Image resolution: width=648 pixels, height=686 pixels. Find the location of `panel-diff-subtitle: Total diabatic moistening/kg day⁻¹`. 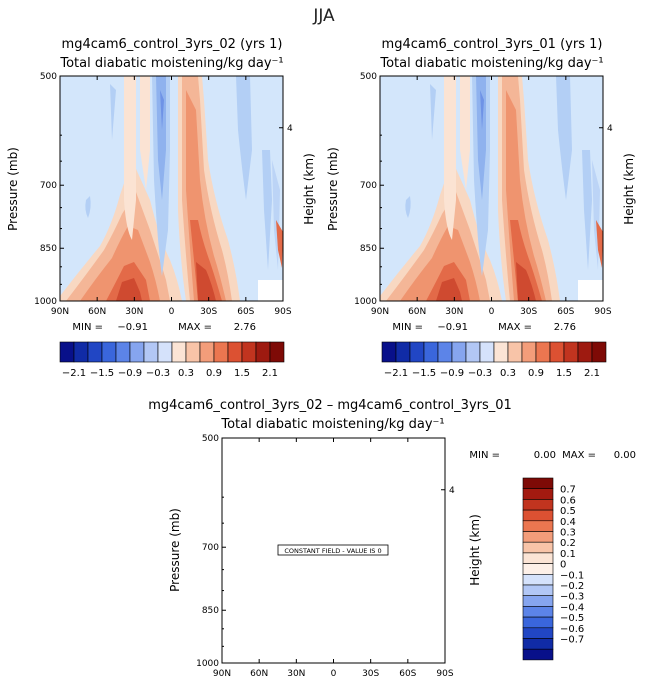

panel-diff-subtitle: Total diabatic moistening/kg day⁻¹ is located at coordinates (332, 424).